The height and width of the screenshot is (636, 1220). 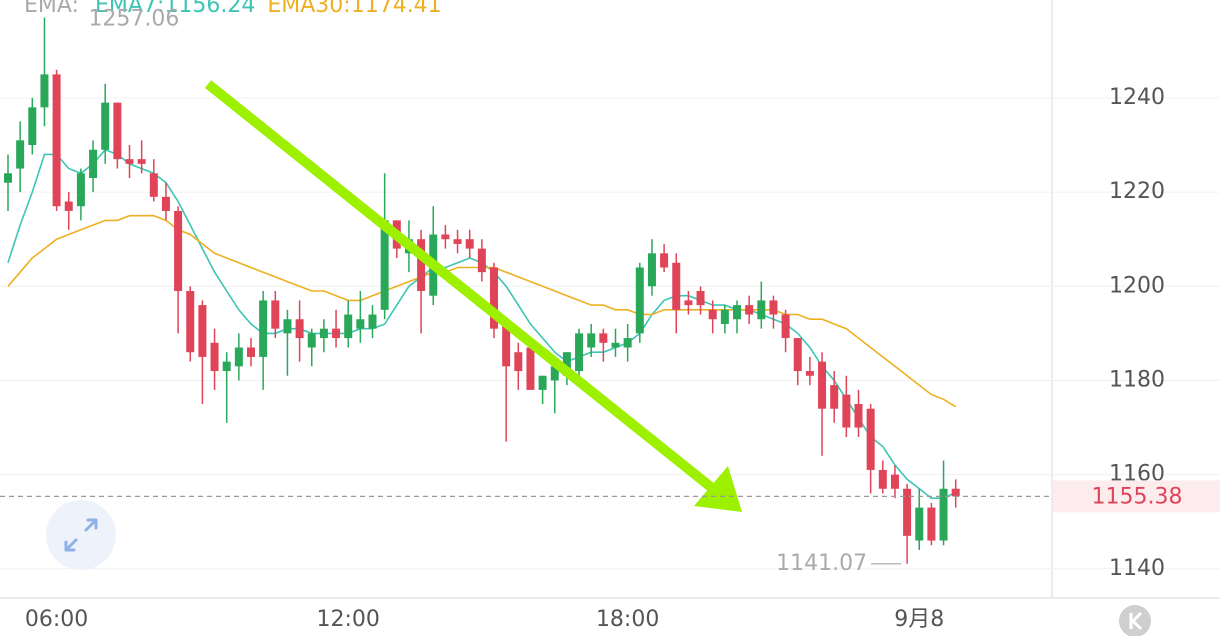 I want to click on y-tick-label: 1180, so click(x=1137, y=379).